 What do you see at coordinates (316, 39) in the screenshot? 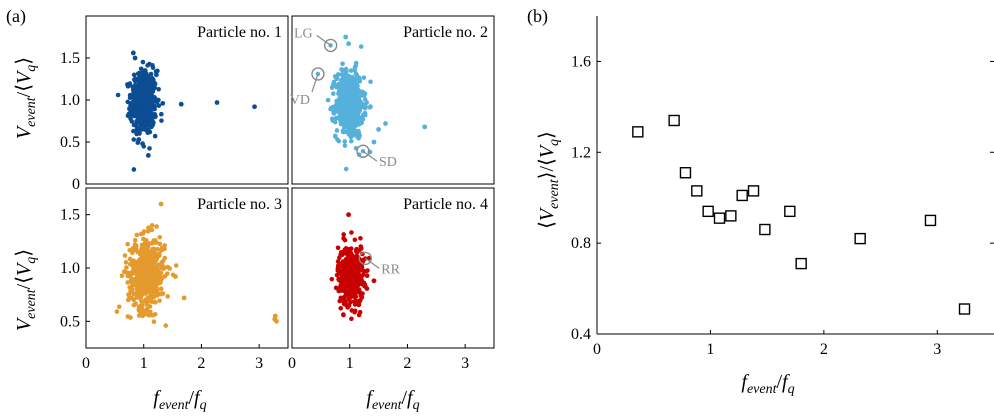
I see `annotation-lg: LG` at bounding box center [316, 39].